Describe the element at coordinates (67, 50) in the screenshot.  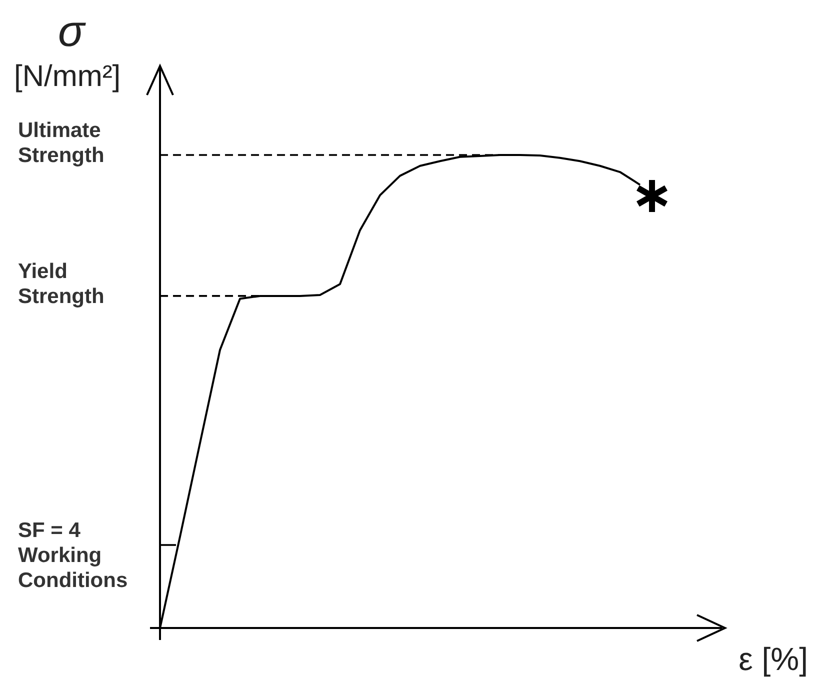
I see `y-axis-title: σ [N/mm²]` at that location.